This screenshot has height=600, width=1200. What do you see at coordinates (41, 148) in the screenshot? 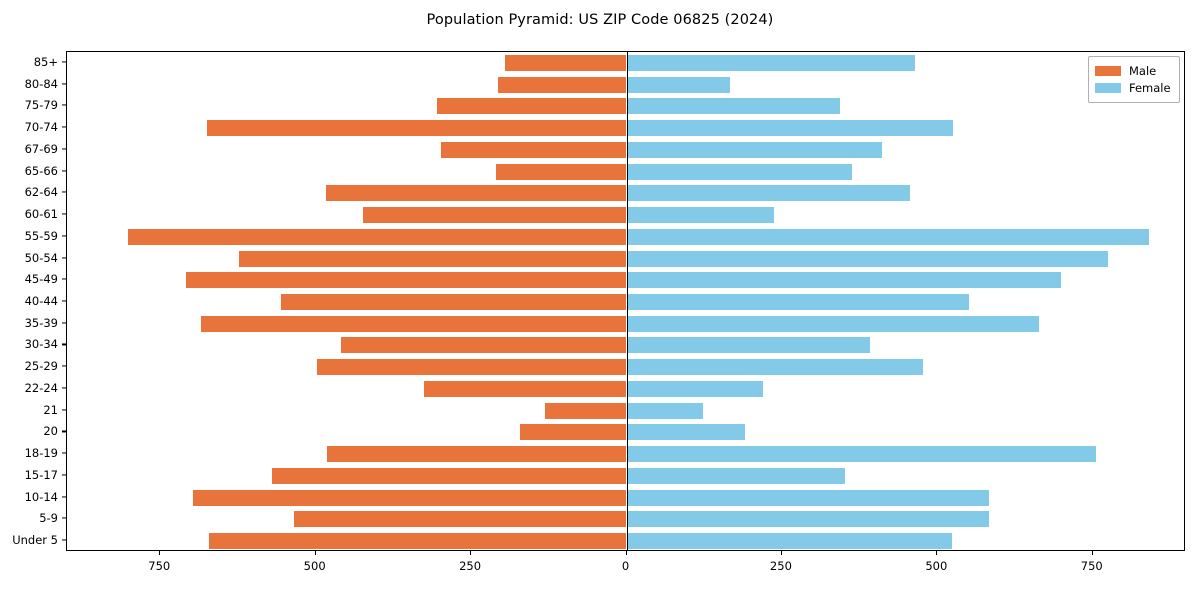
I see `y-axis-tick-label: 67-69` at bounding box center [41, 148].